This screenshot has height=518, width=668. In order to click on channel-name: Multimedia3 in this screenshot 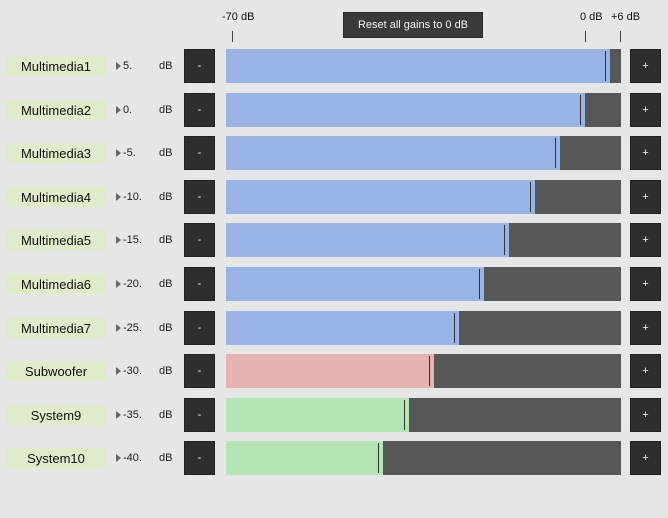, I will do `click(56, 153)`.